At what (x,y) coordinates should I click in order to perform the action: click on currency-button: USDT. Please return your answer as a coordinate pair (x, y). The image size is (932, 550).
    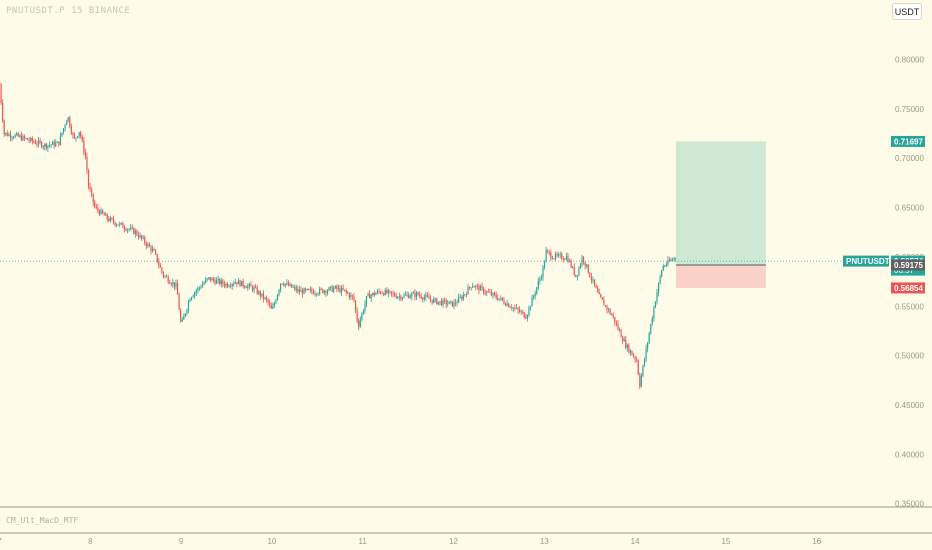
    Looking at the image, I should click on (907, 11).